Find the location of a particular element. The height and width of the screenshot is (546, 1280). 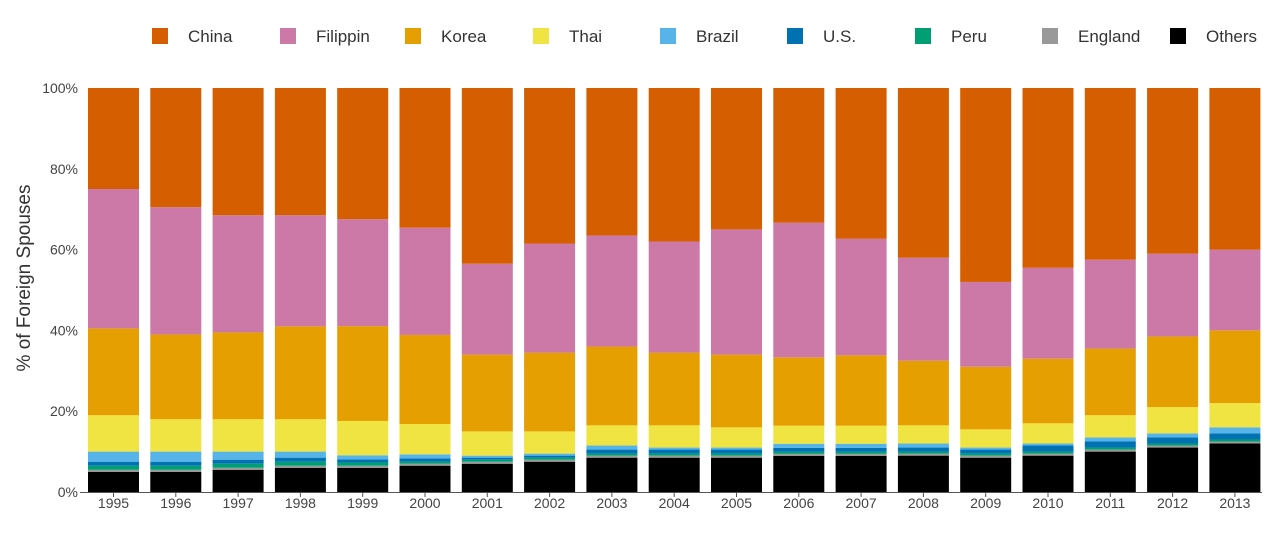

bar-segment-england-1995 is located at coordinates (113, 470).